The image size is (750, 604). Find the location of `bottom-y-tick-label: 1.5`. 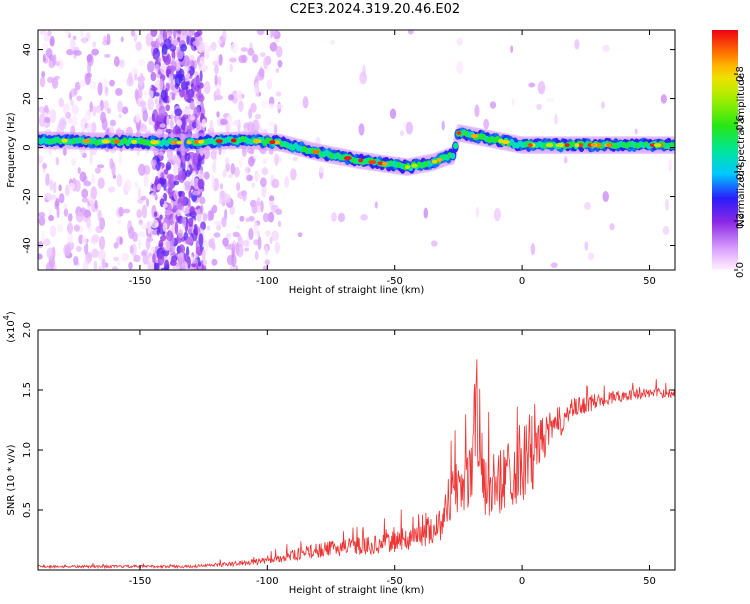

bottom-y-tick-label: 1.5 is located at coordinates (27, 390).